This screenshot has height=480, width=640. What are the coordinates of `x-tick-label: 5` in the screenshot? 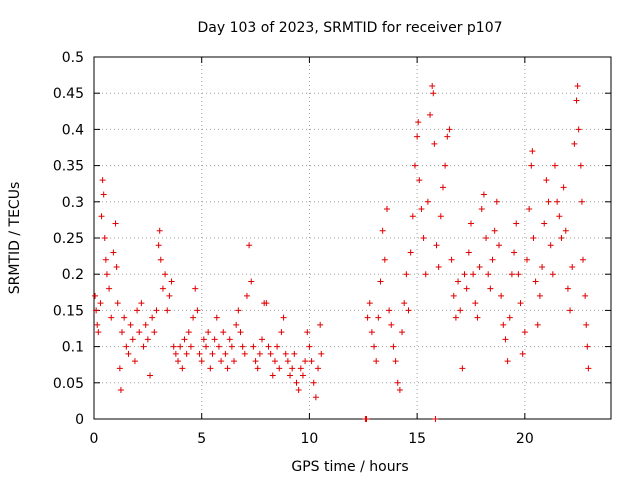 It's located at (201, 439).